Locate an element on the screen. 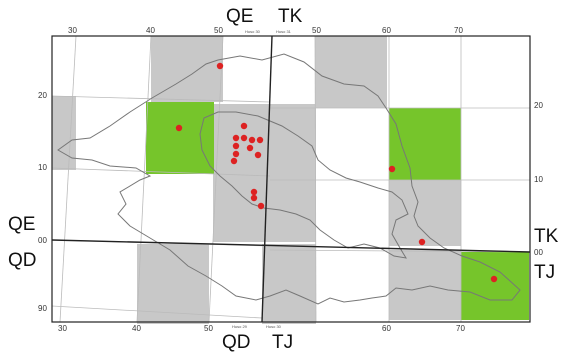 This screenshot has width=565, height=358. zone-label-top-right: TK is located at coordinates (290, 16).